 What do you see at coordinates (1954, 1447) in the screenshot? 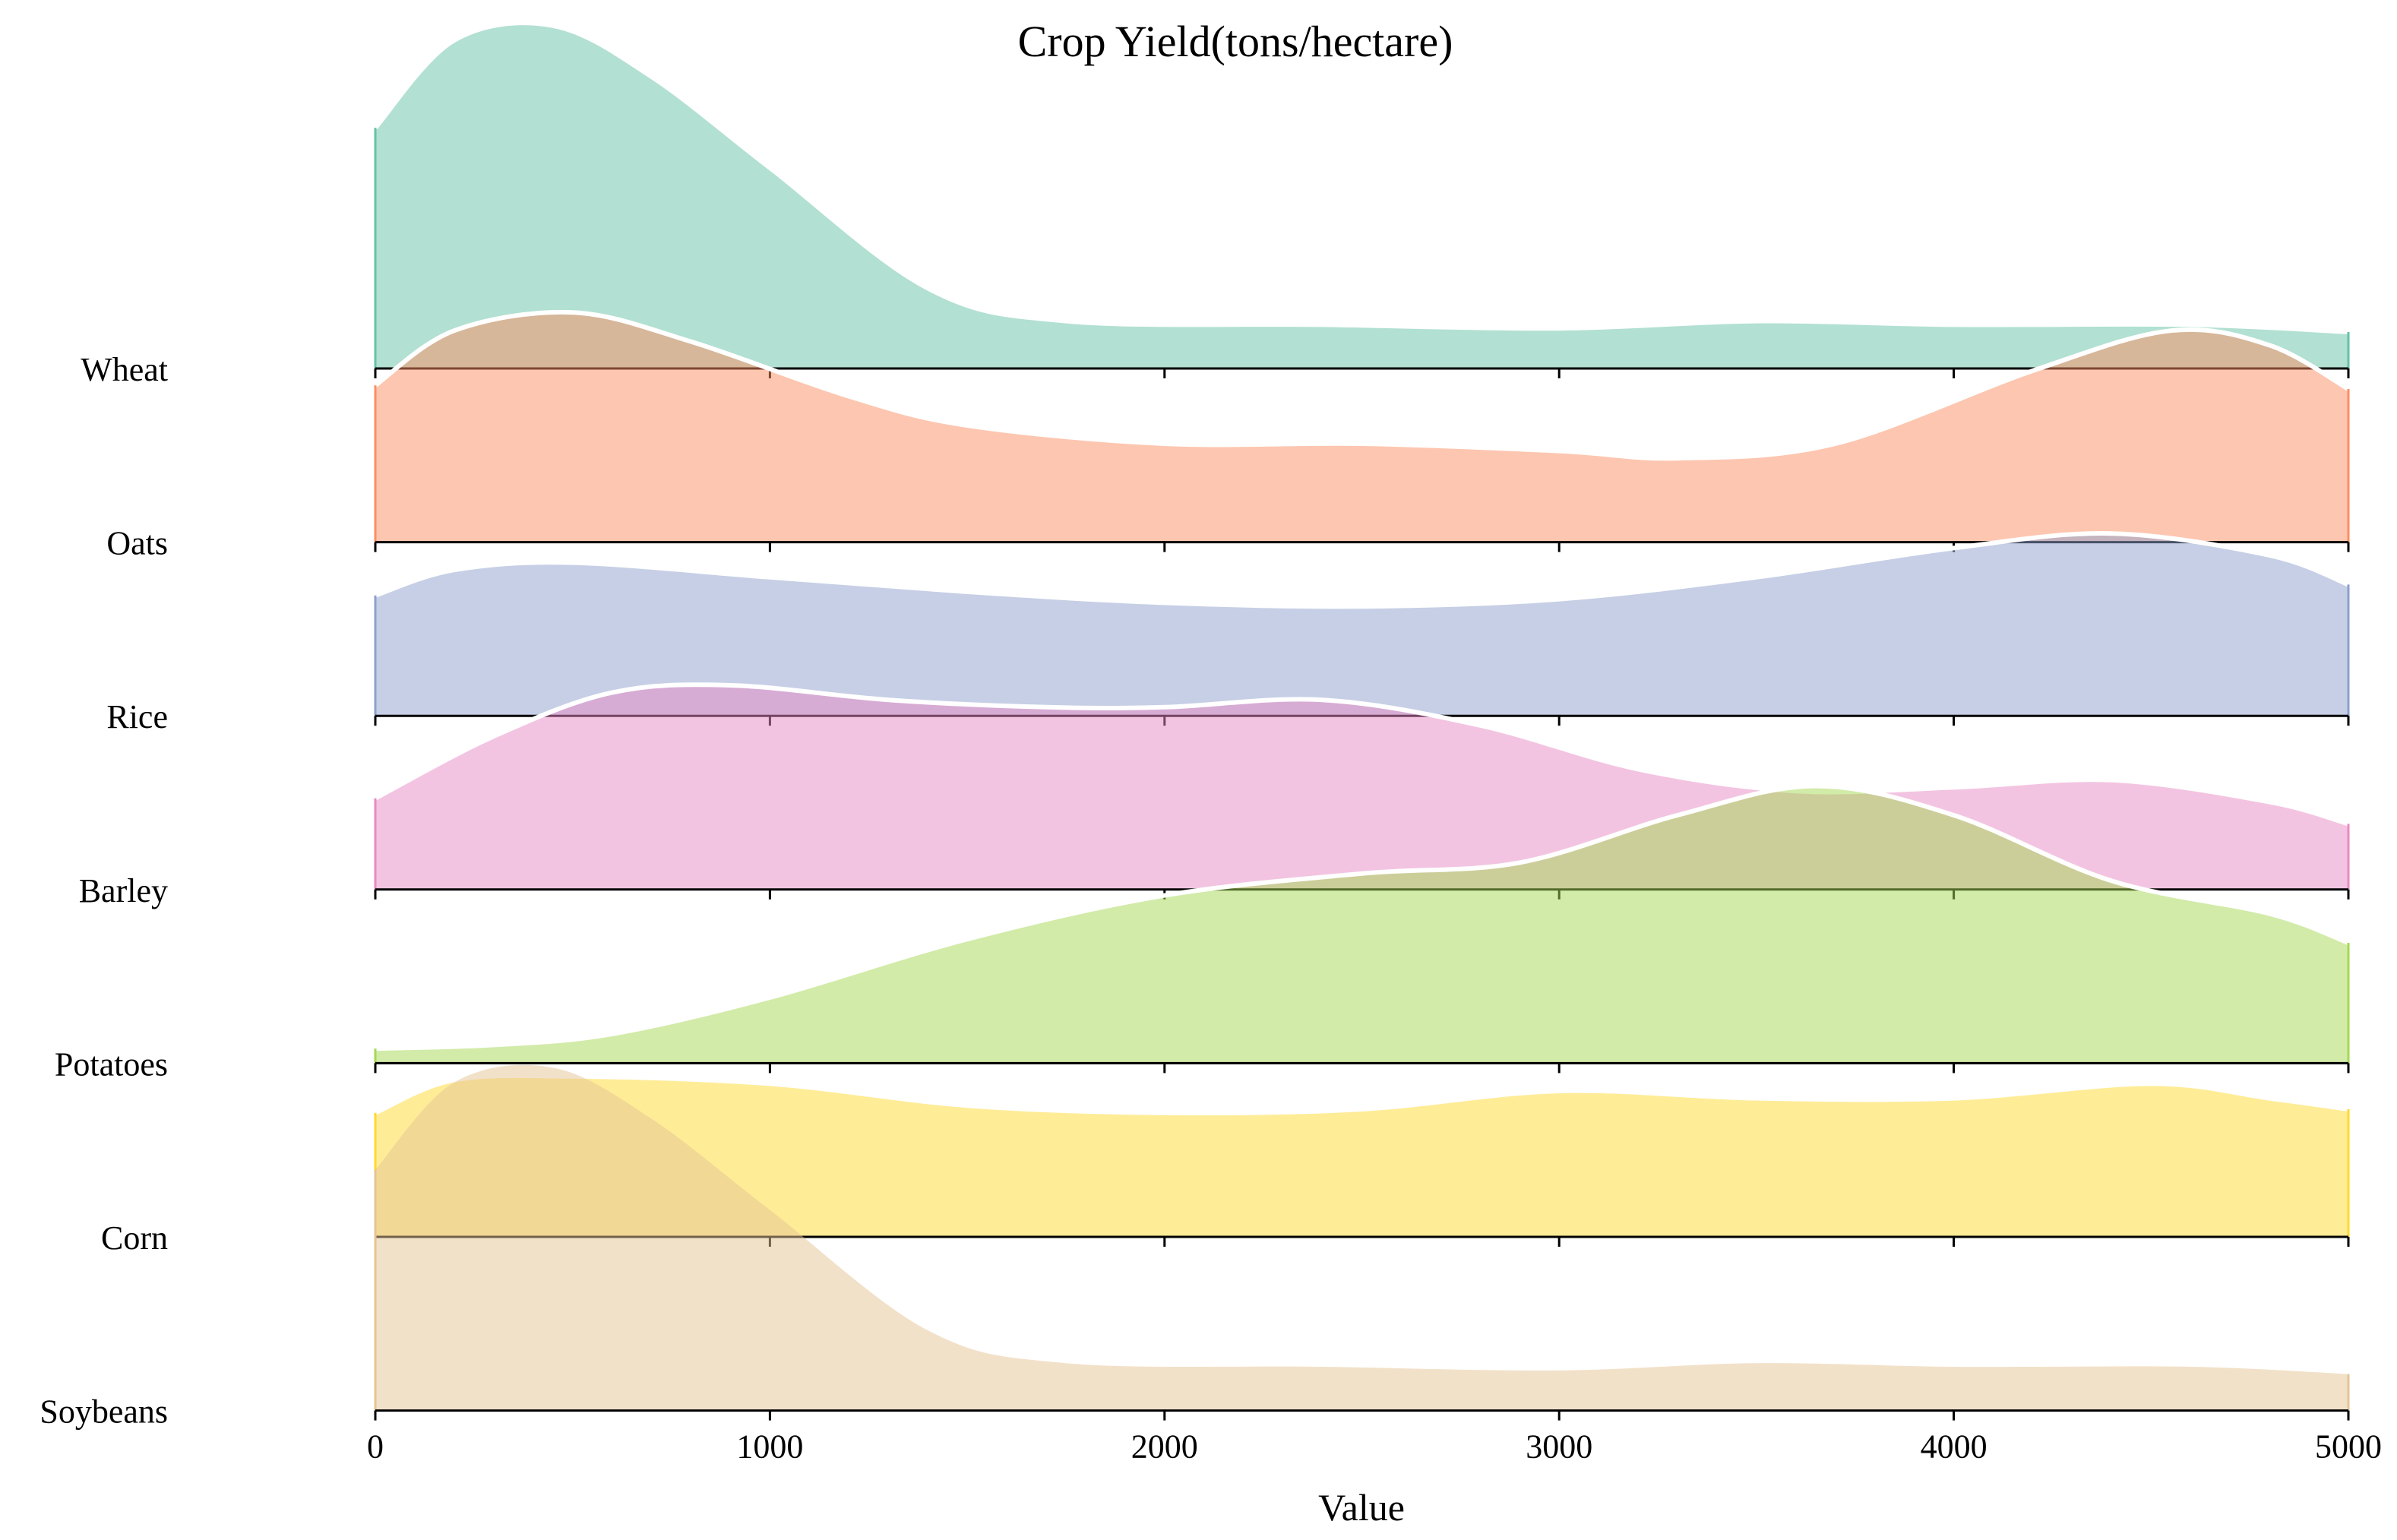
I see `x-tick-label: 4000` at bounding box center [1954, 1447].